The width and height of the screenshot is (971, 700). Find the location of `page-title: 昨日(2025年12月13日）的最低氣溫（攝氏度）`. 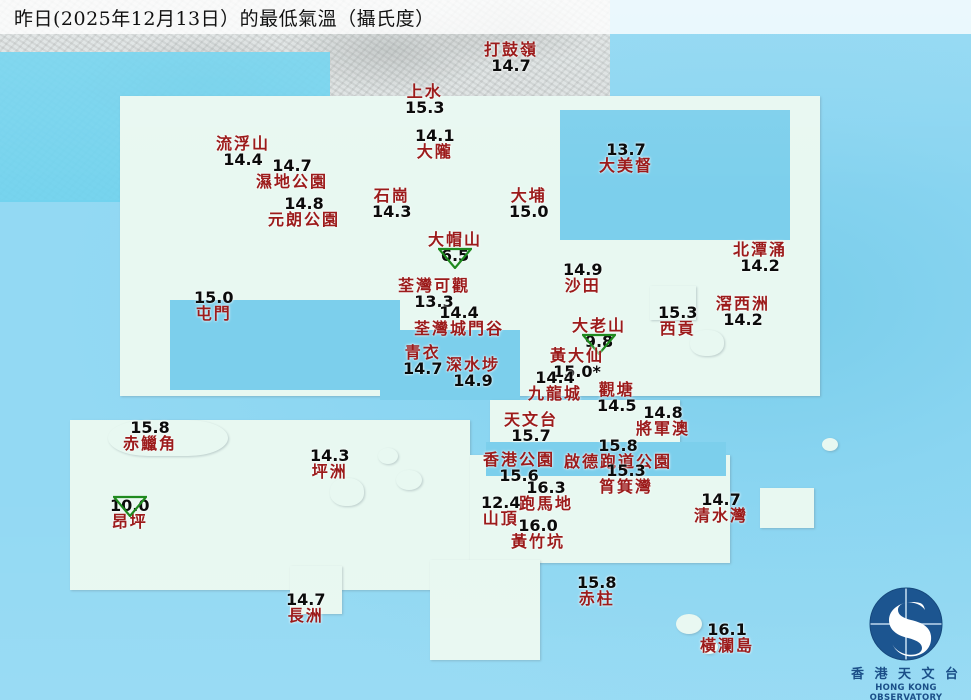

page-title: 昨日(2025年12月13日）的最低氣溫（攝氏度） is located at coordinates (224, 18).